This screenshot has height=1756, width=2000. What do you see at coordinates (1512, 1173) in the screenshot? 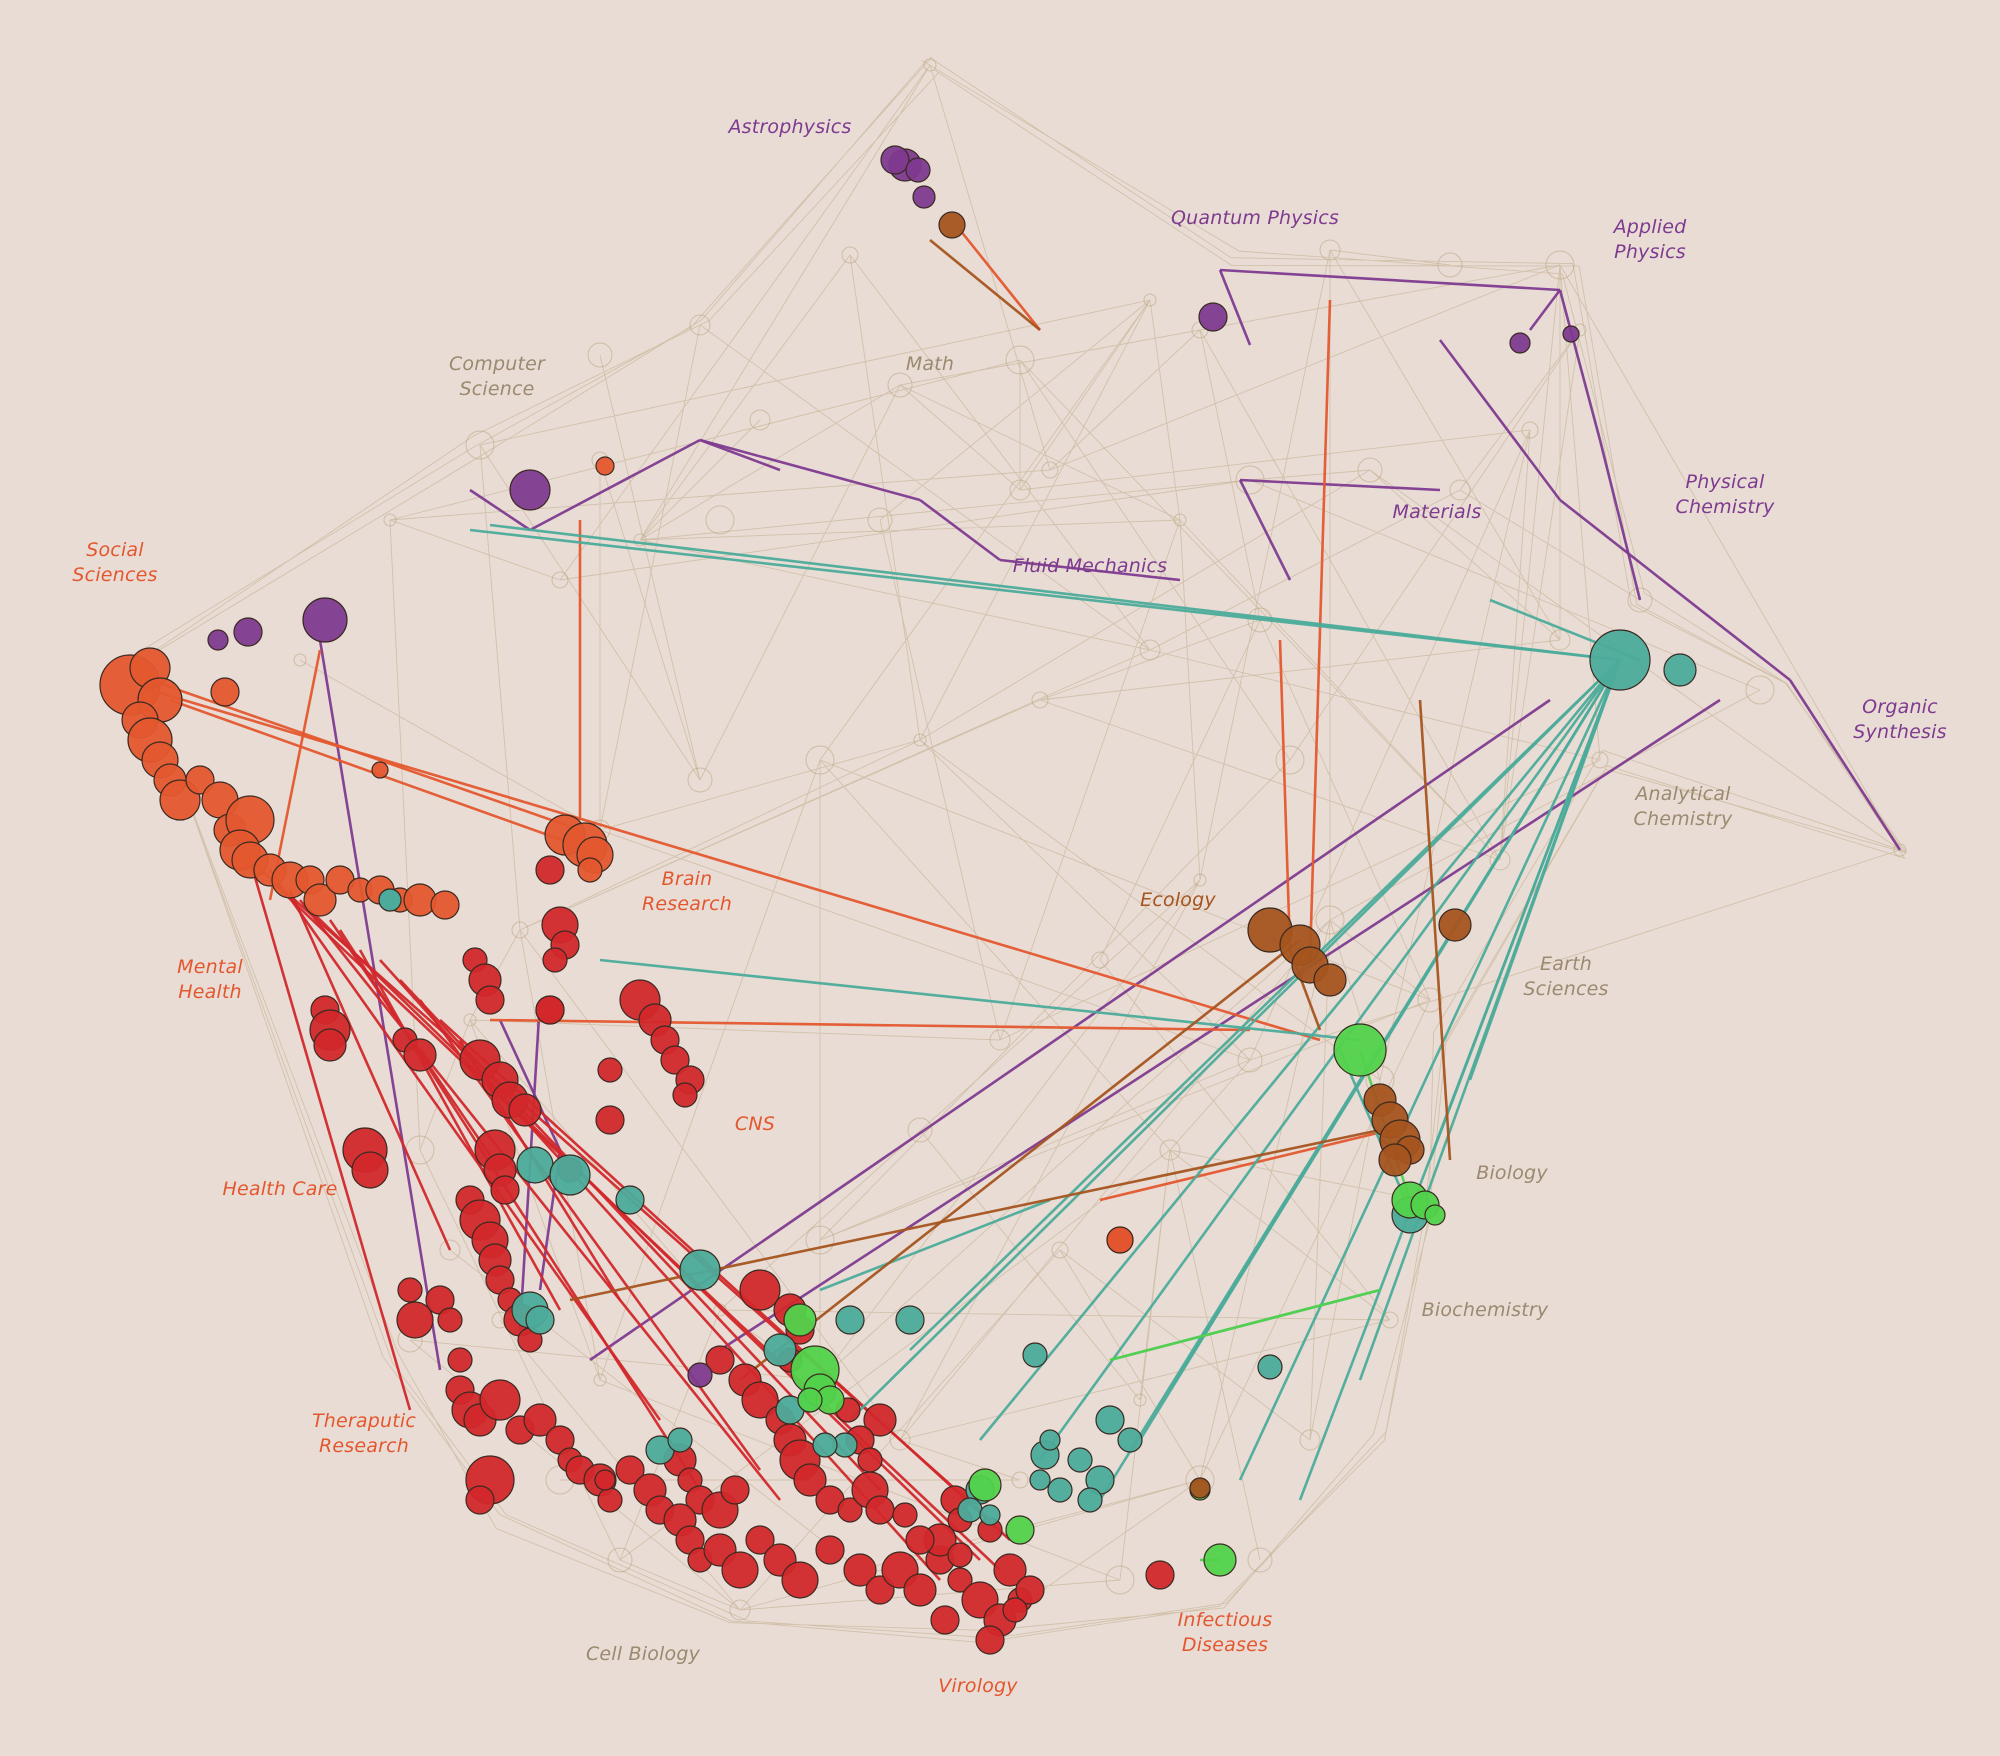
I see `label-biology: Biology` at bounding box center [1512, 1173].